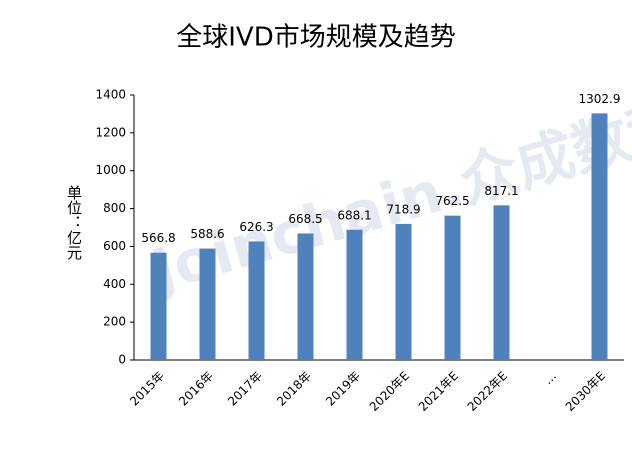  I want to click on x-tick-label: 2022年E, so click(487, 391).